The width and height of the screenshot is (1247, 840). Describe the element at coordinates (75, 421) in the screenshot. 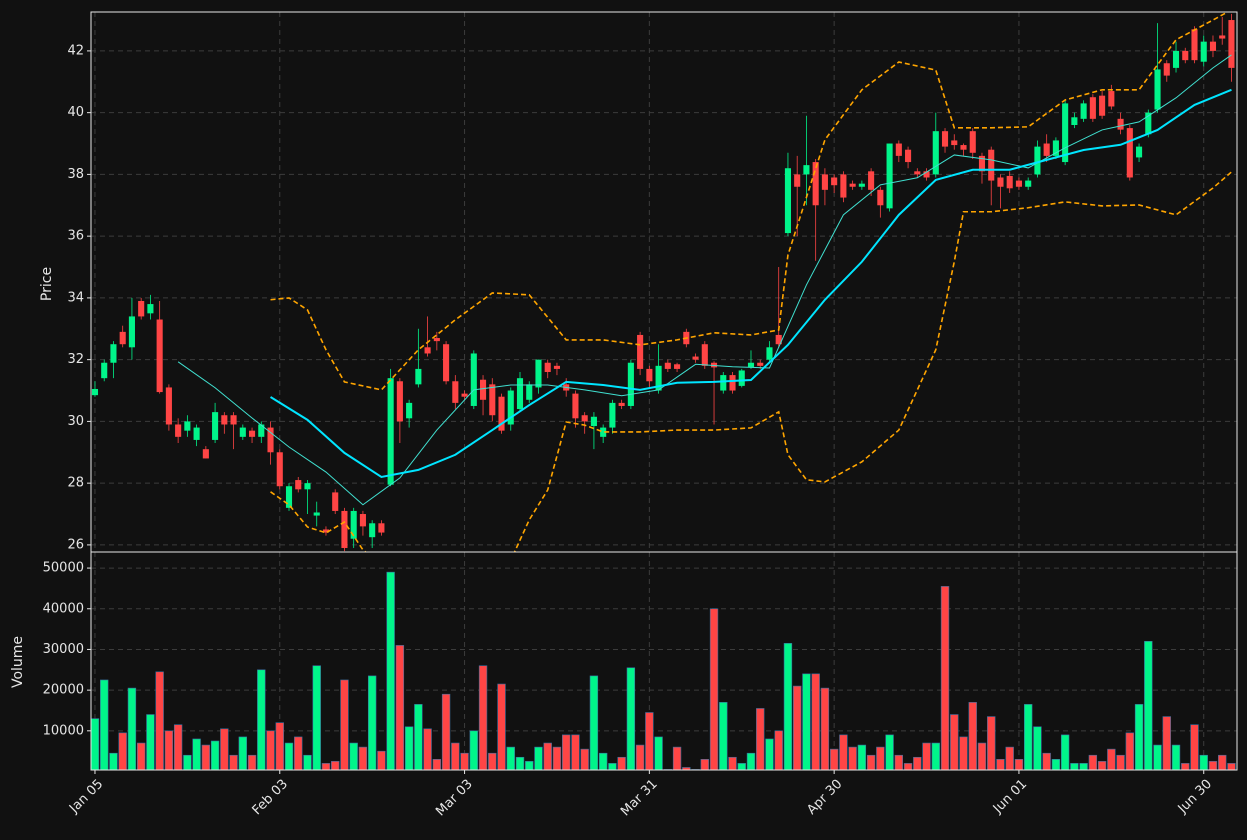

I see `y-tick-label: 30` at that location.